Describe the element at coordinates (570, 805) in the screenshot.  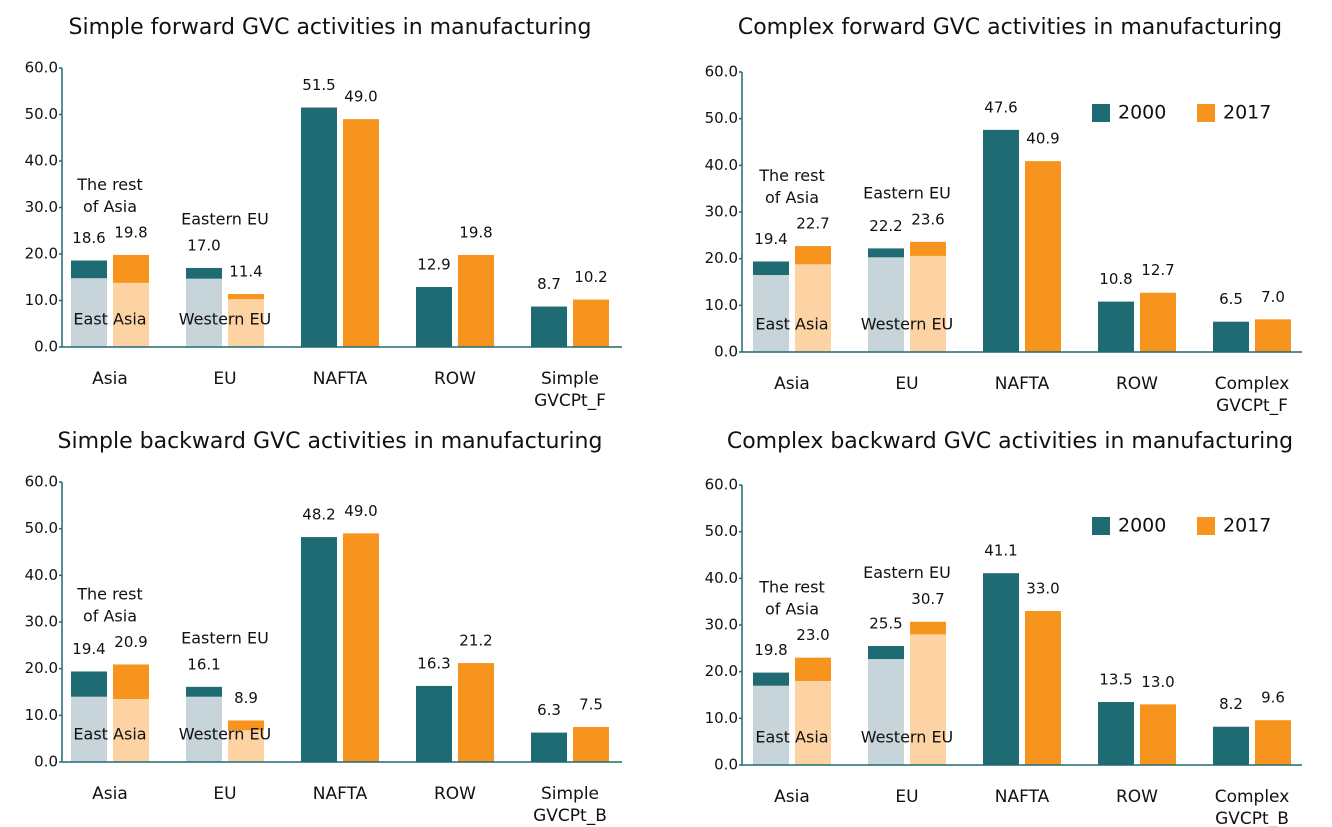
I see `x-tick-label: Simple GVCPt_B` at that location.